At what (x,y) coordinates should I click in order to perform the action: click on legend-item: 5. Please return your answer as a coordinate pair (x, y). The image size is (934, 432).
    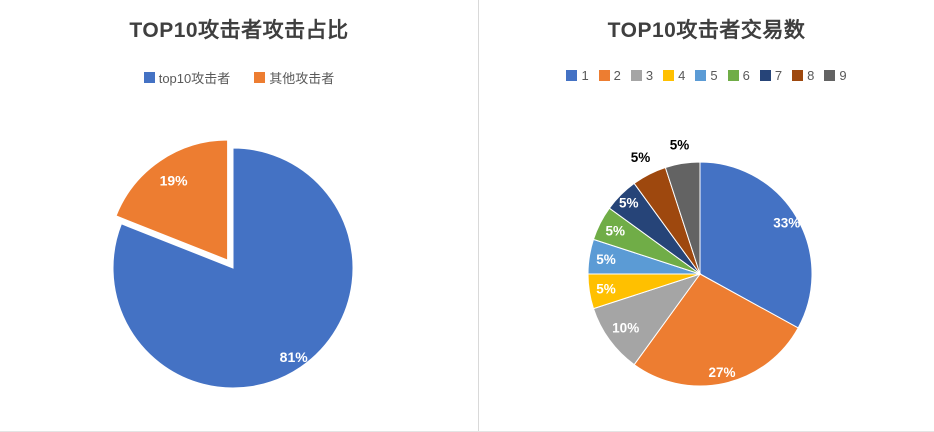
    Looking at the image, I should click on (706, 75).